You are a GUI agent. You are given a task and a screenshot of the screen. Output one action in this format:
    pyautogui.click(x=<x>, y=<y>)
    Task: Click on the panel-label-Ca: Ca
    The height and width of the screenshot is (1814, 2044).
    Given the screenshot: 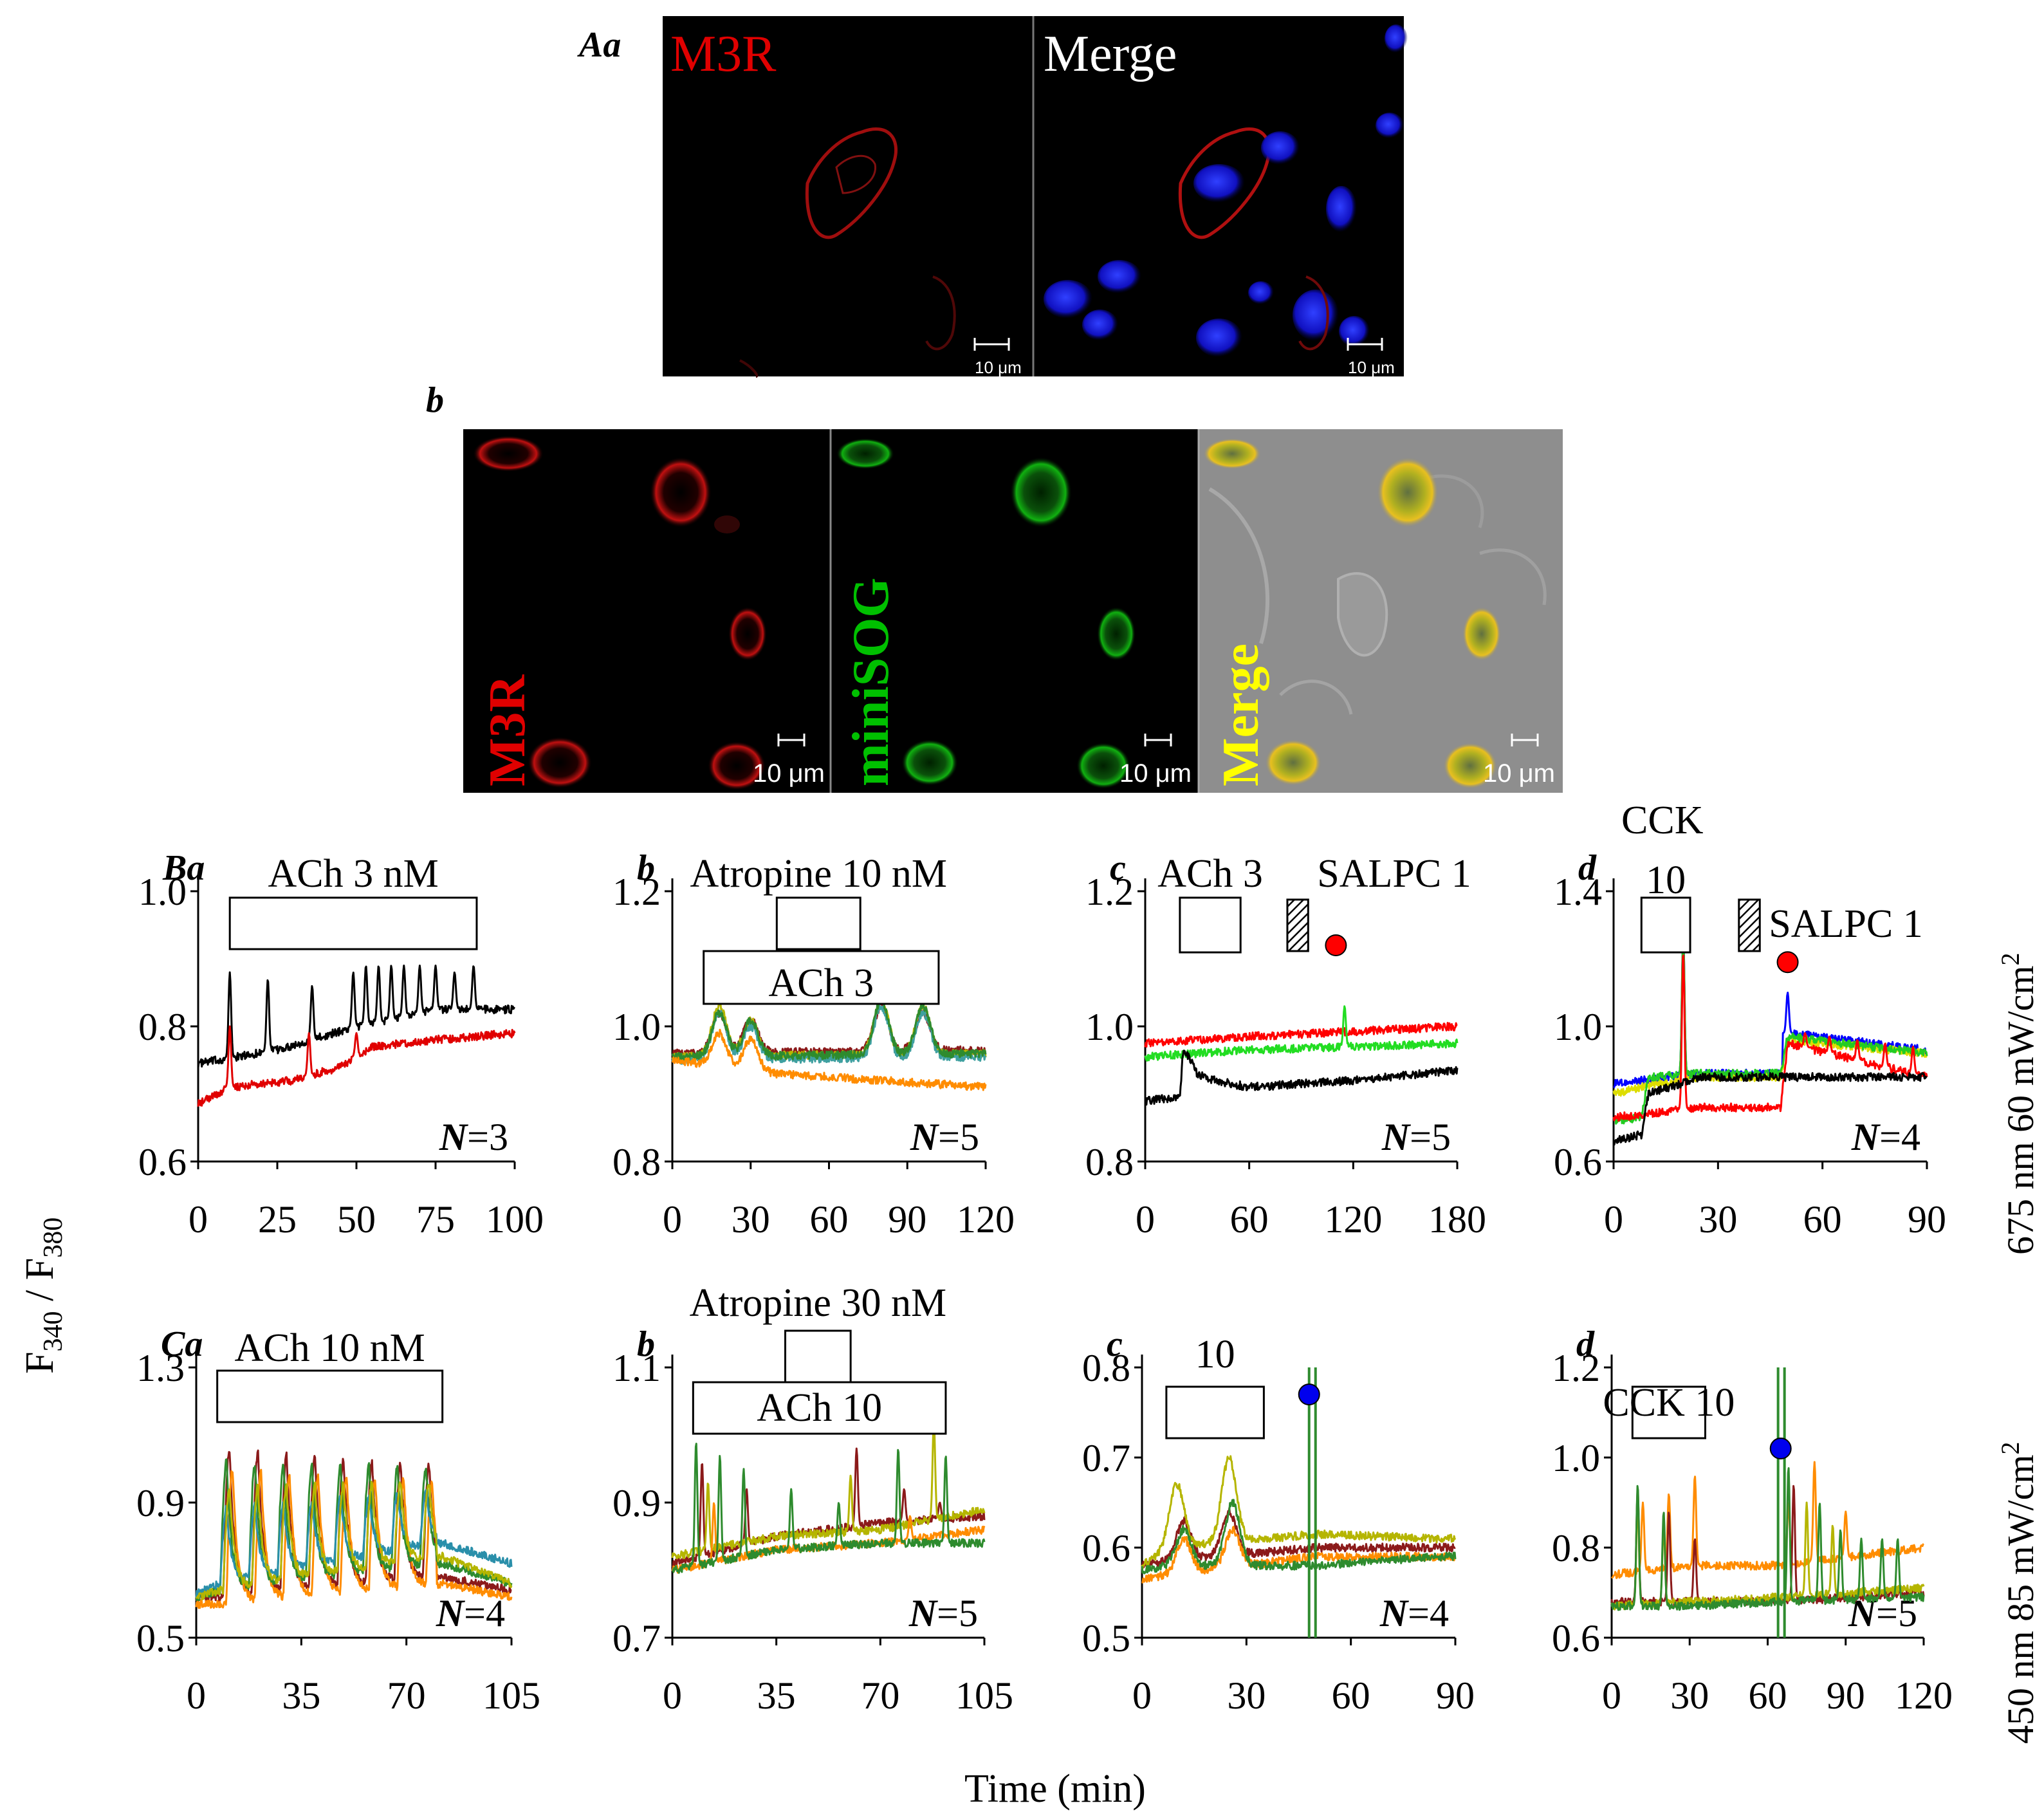 What is the action you would take?
    pyautogui.click(x=182, y=1344)
    